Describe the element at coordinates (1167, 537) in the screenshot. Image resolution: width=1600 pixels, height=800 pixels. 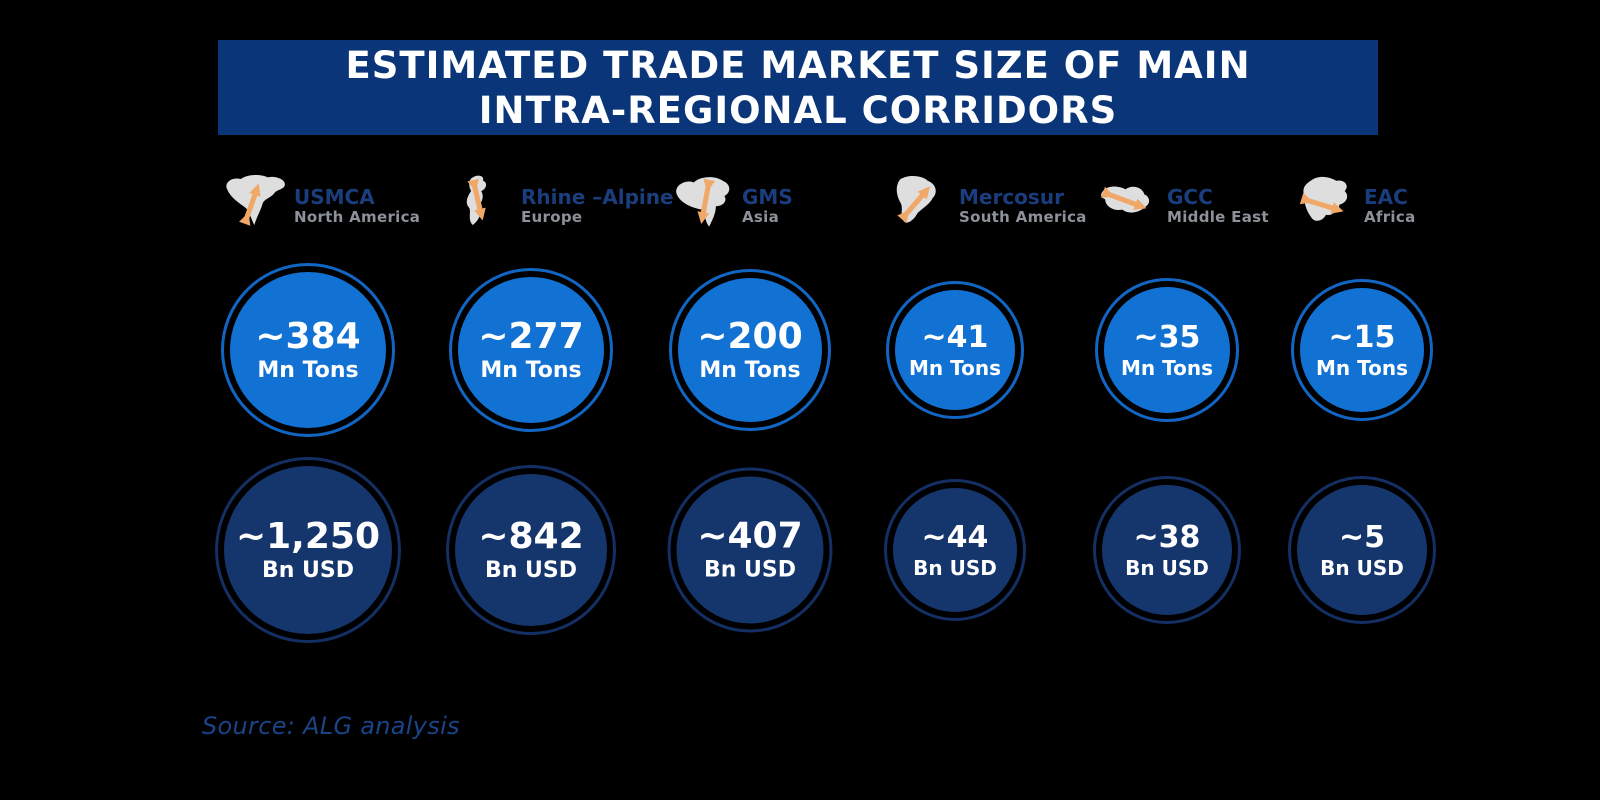
I see `usd-value: ~38` at that location.